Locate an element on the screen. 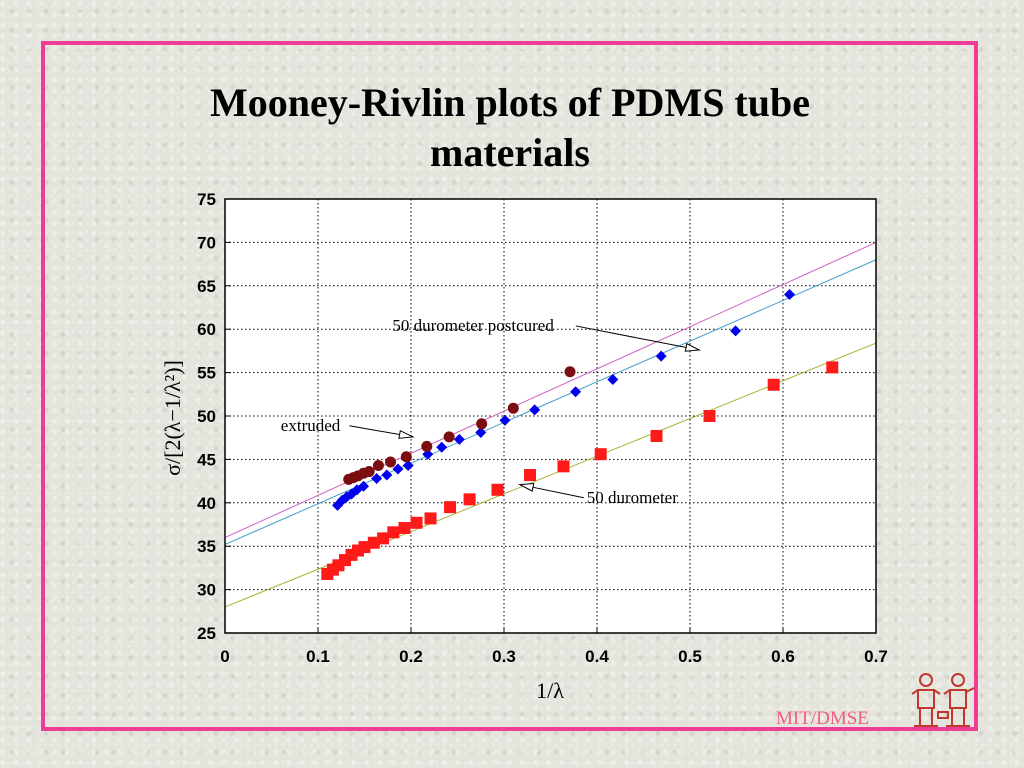  y-tick-label: 65 is located at coordinates (206, 286).